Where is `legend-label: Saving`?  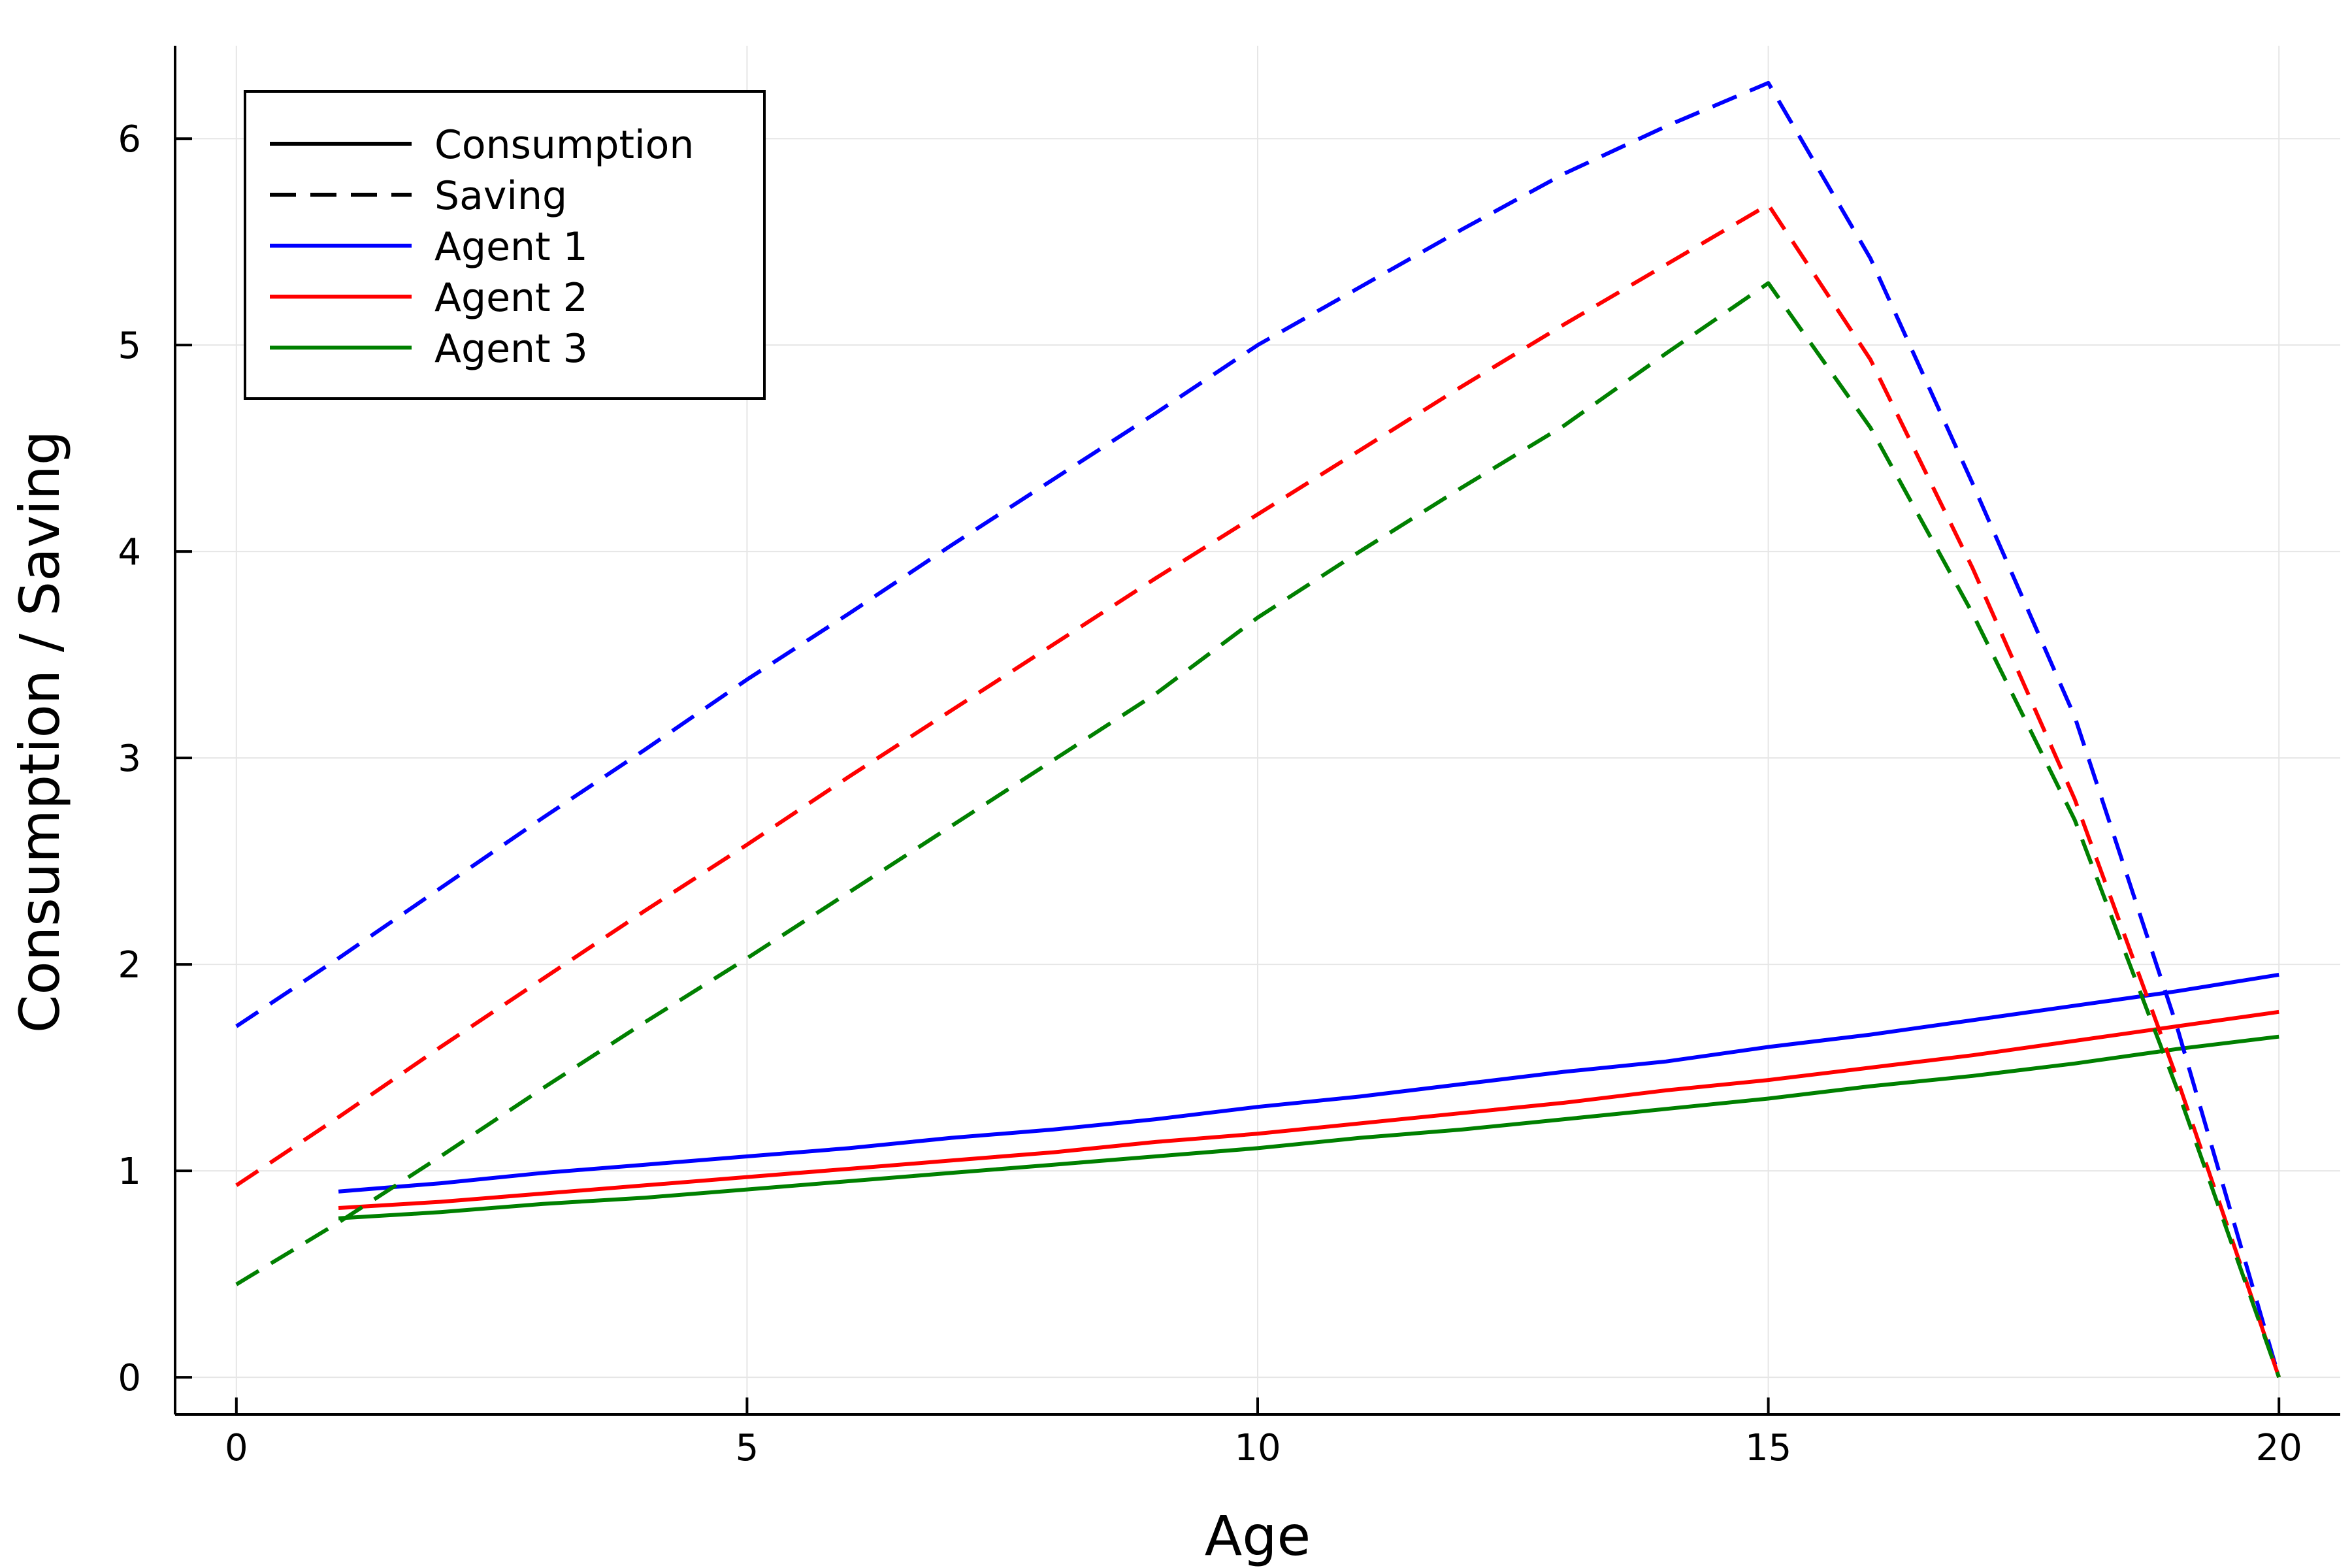 legend-label: Saving is located at coordinates (500, 196).